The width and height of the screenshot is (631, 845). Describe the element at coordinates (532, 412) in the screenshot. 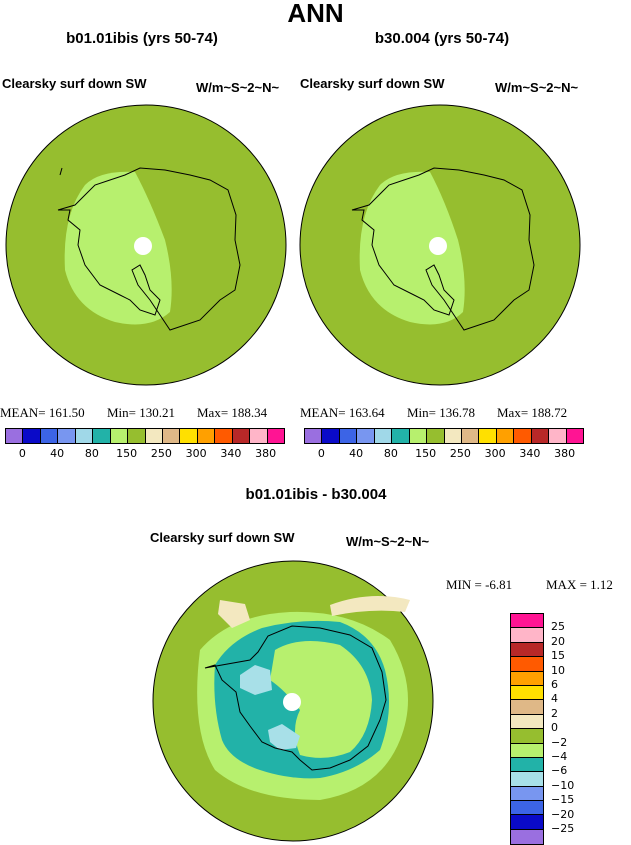

I see `panel-2-max: Max= 188.72` at that location.